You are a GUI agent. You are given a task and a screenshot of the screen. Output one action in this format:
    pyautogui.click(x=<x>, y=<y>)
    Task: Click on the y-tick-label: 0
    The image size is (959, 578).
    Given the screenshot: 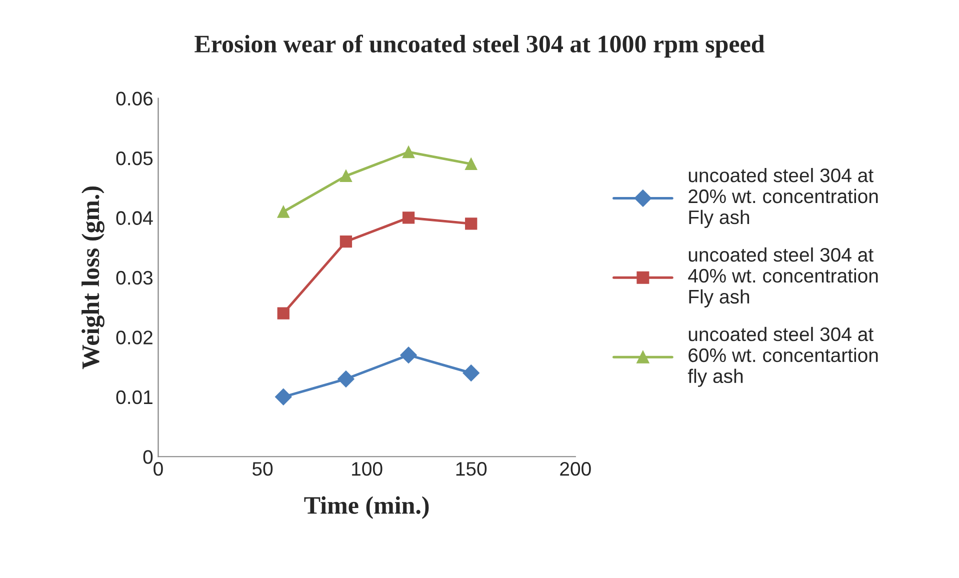 What is the action you would take?
    pyautogui.click(x=148, y=457)
    